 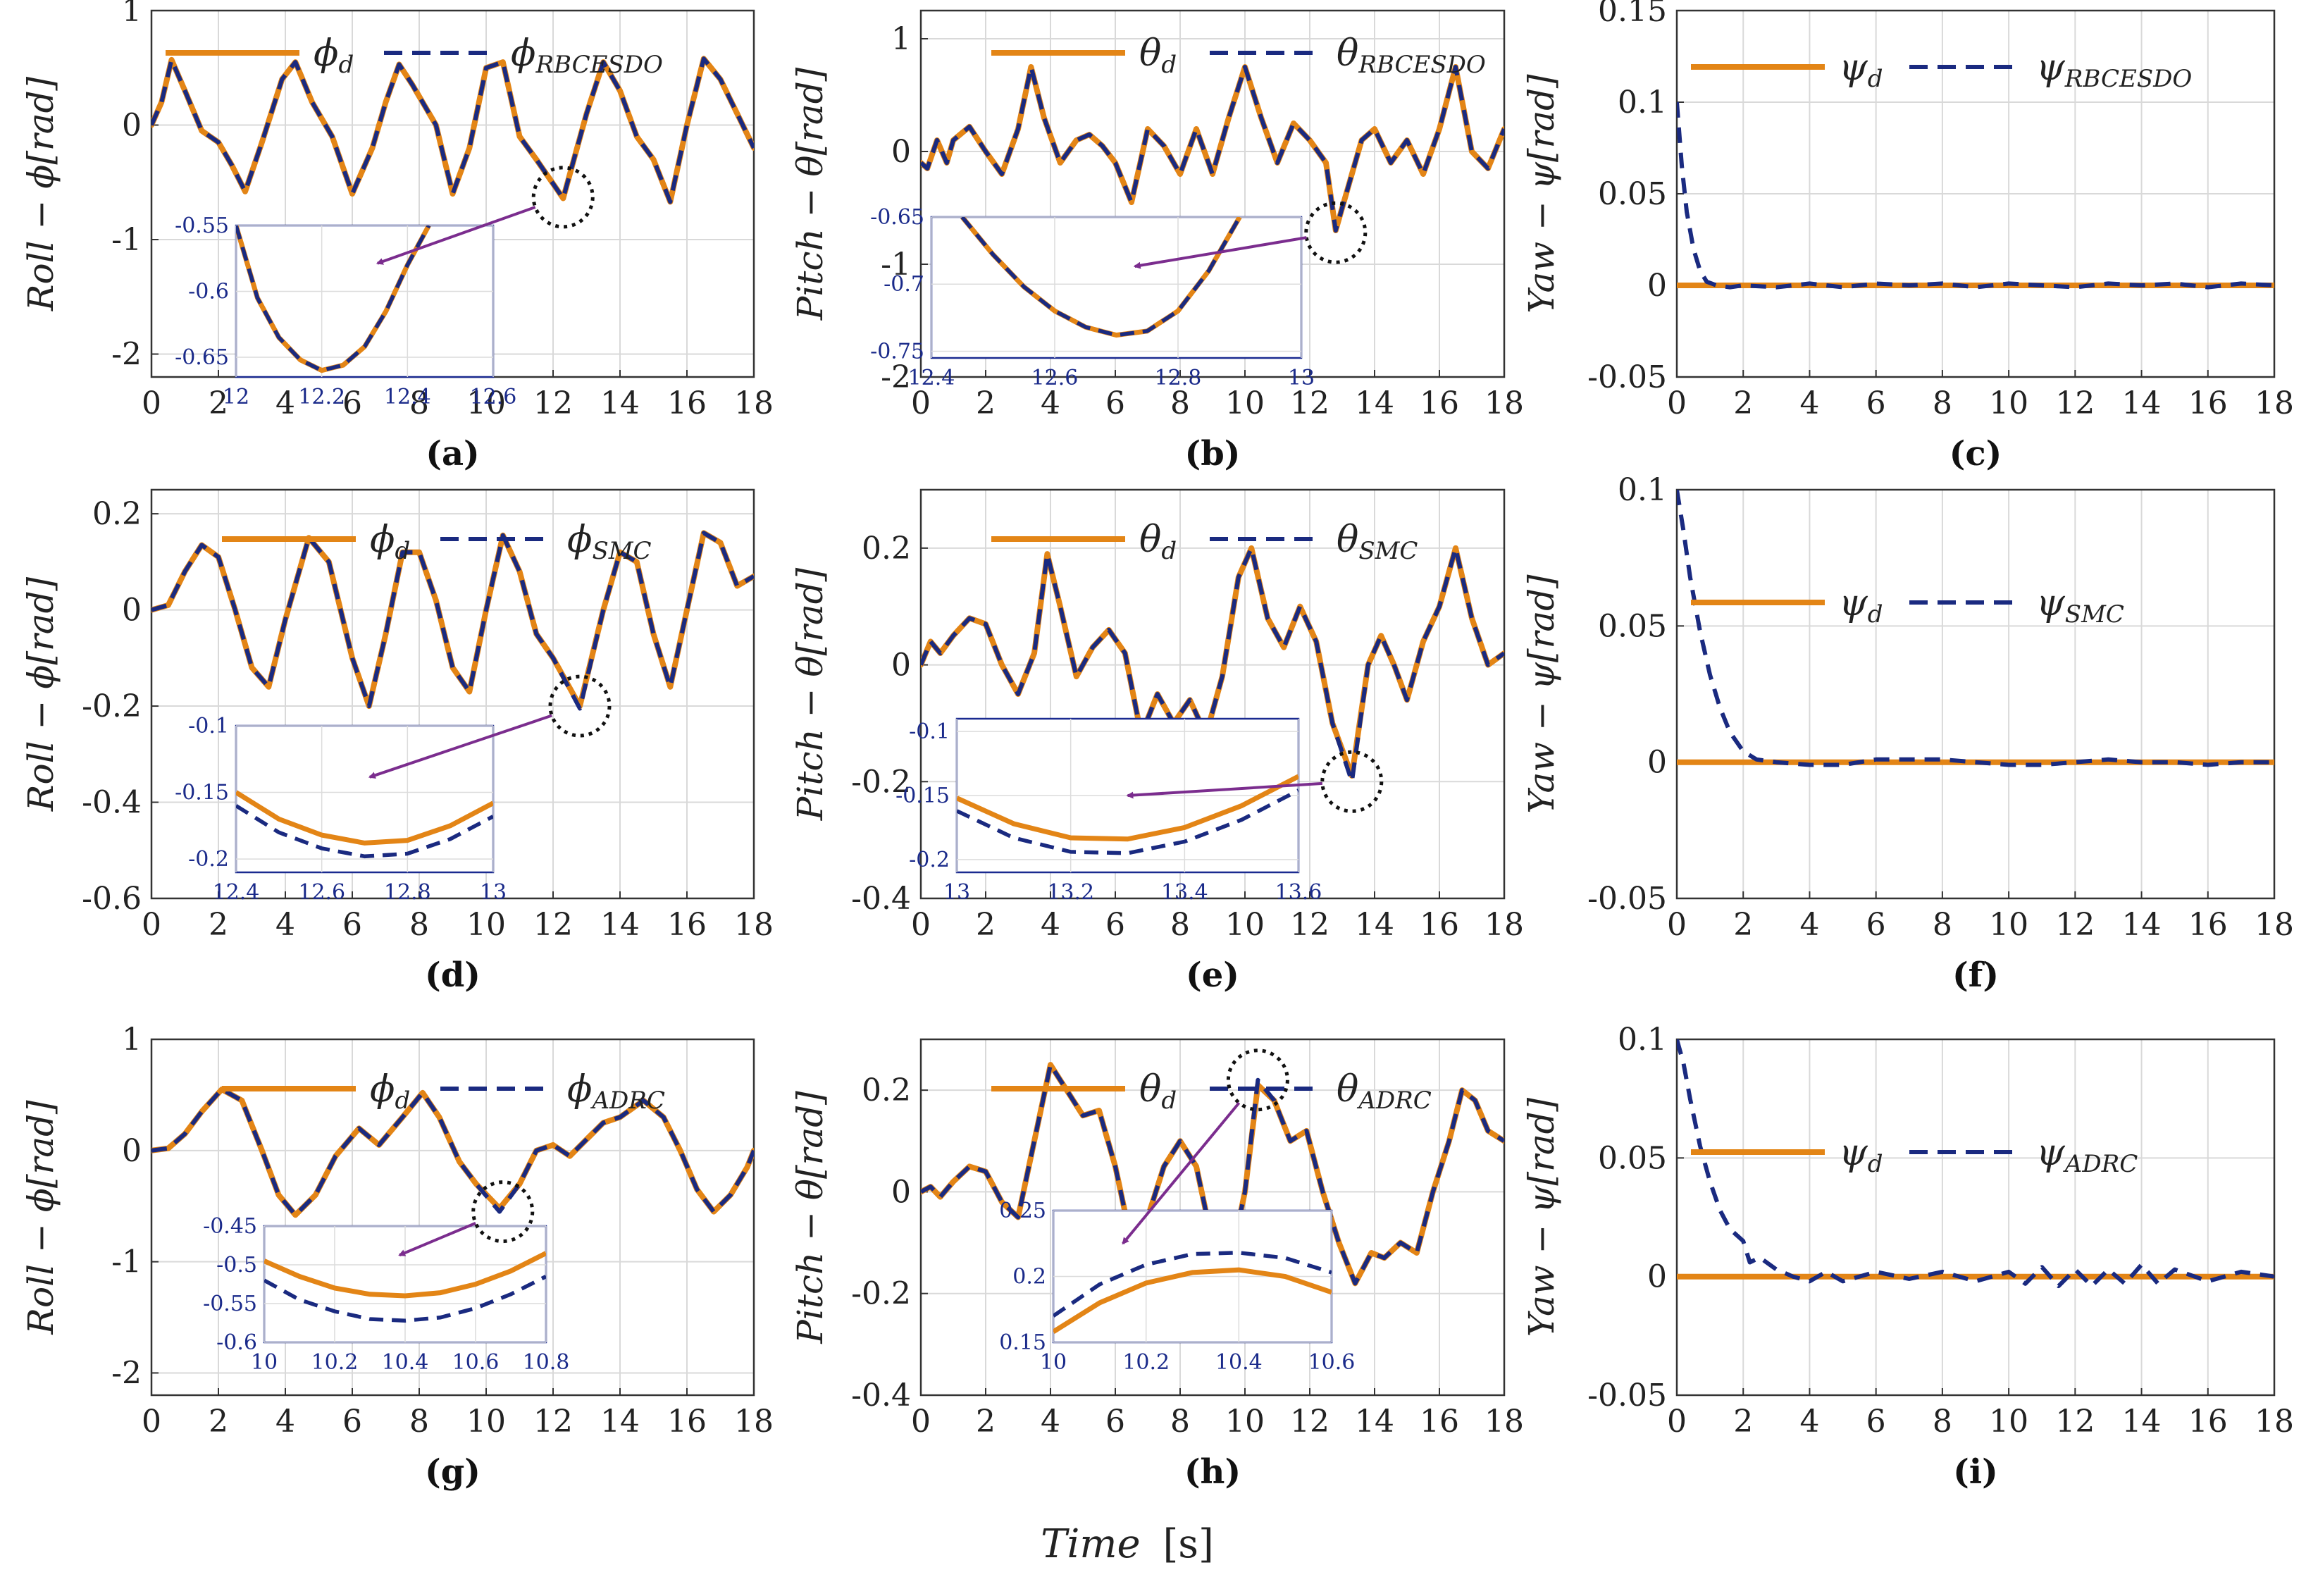 What do you see at coordinates (2114, 70) in the screenshot?
I see `legend-label-actual: ψRBCESDO` at bounding box center [2114, 70].